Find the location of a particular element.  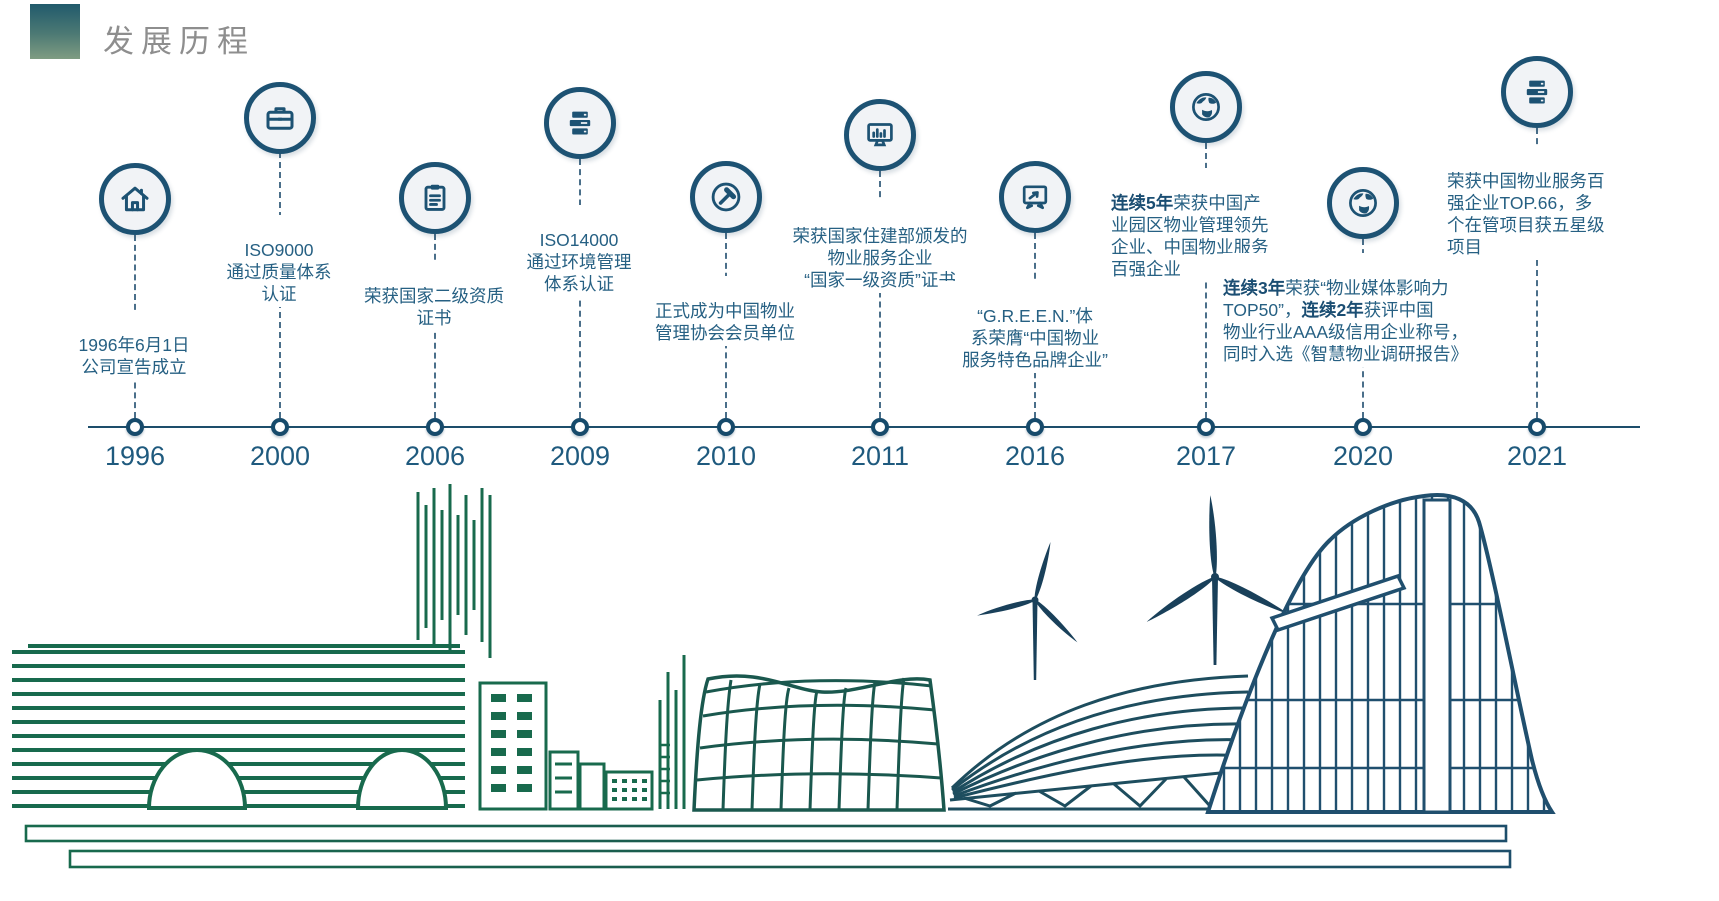

year-label: 2017 is located at coordinates (1206, 456).